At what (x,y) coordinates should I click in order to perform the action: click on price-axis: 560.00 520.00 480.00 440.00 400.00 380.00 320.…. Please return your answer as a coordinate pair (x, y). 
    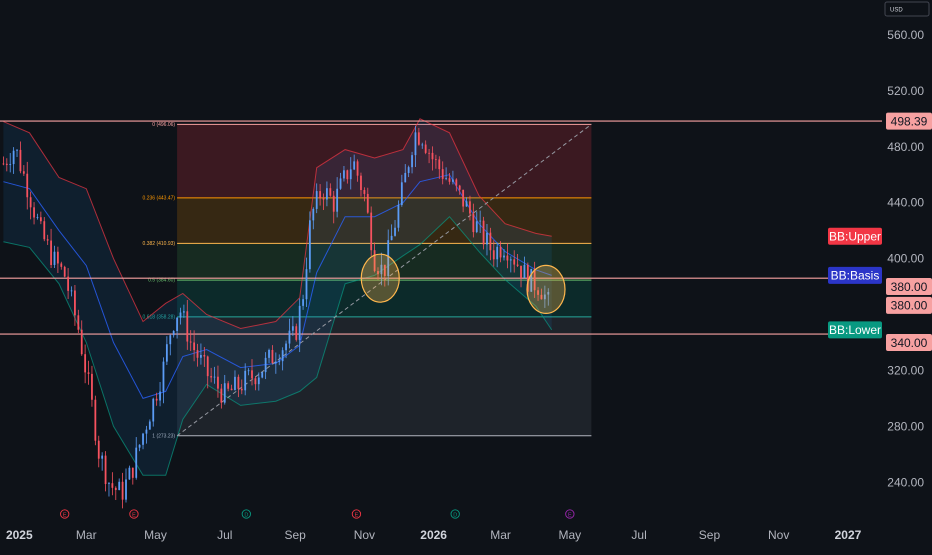
    Looking at the image, I should click on (907, 275).